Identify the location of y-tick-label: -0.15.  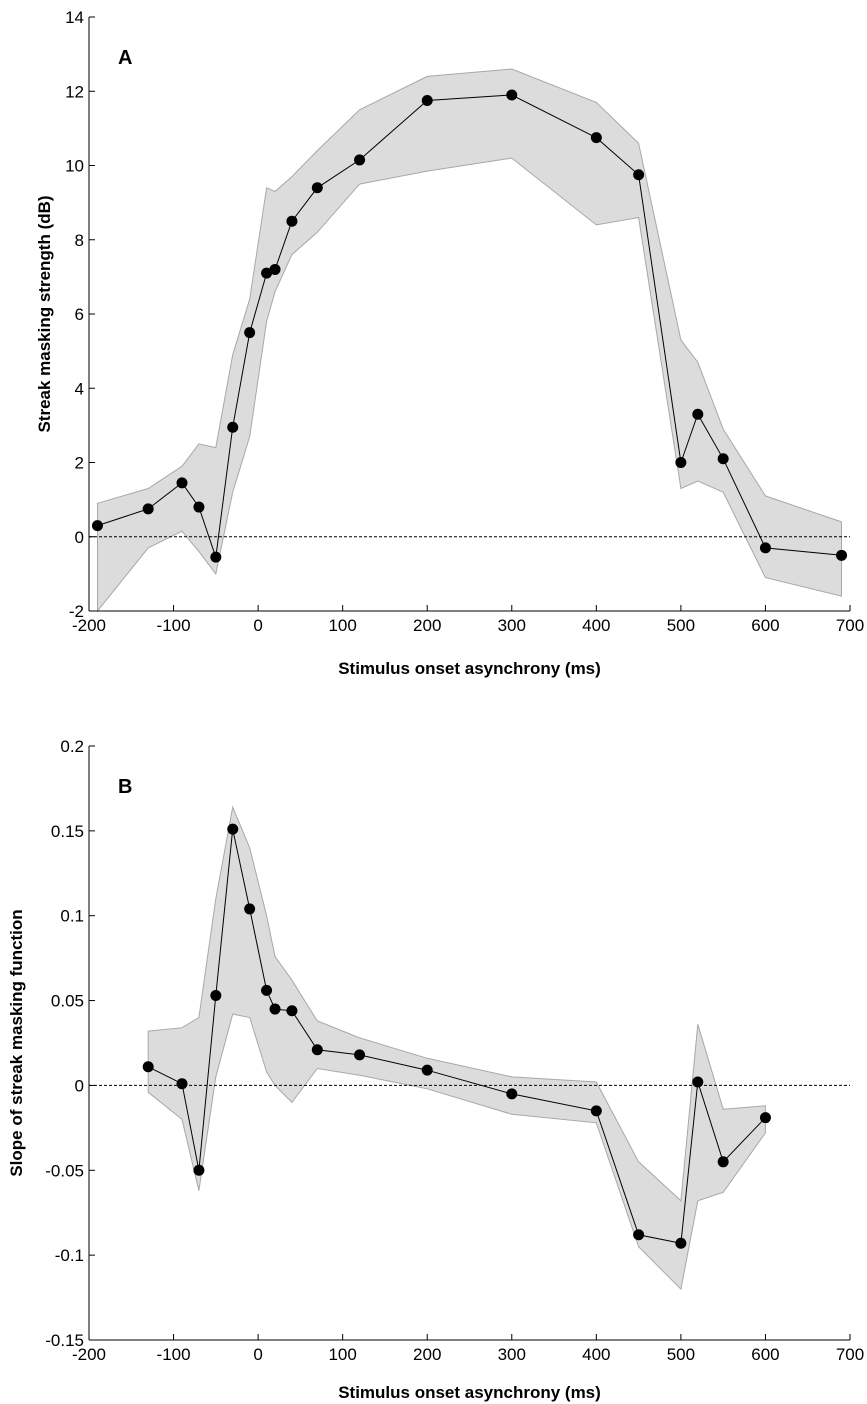
(64, 1340).